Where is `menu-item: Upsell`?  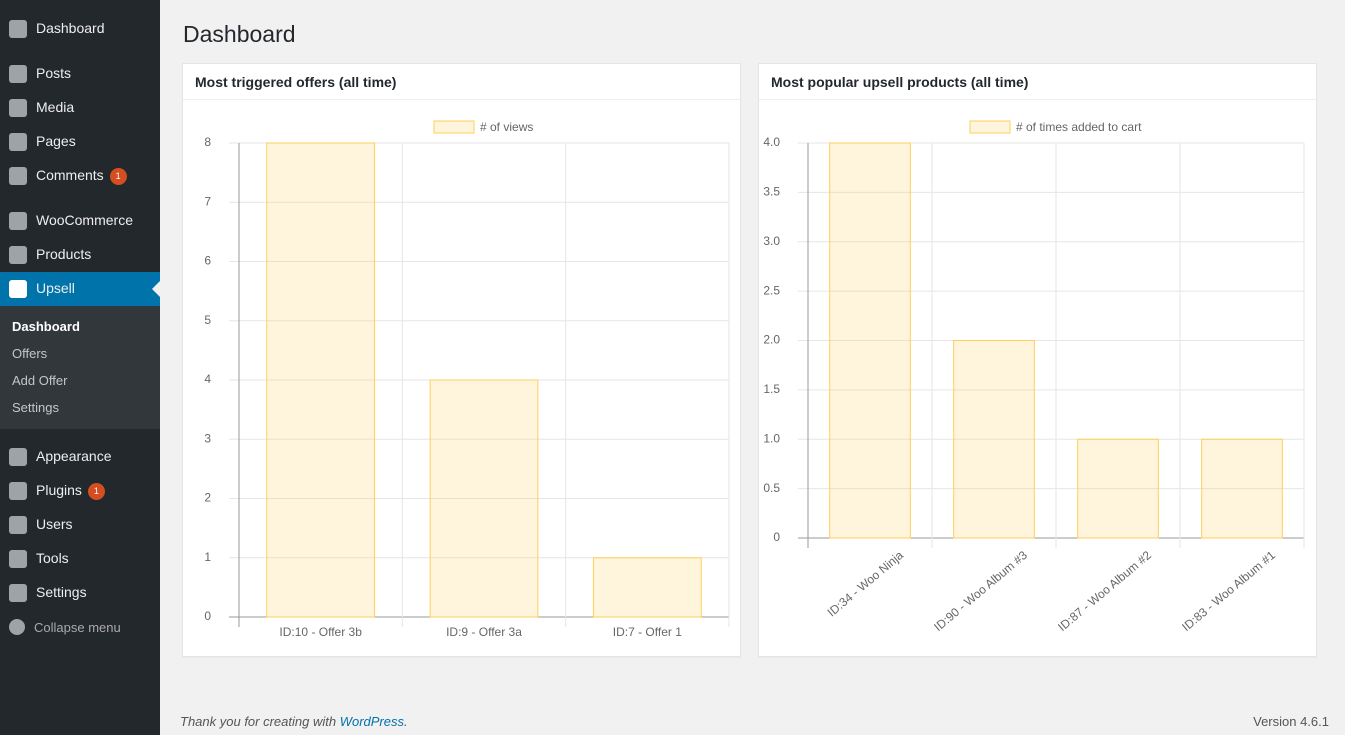
menu-item: Upsell is located at coordinates (80, 289).